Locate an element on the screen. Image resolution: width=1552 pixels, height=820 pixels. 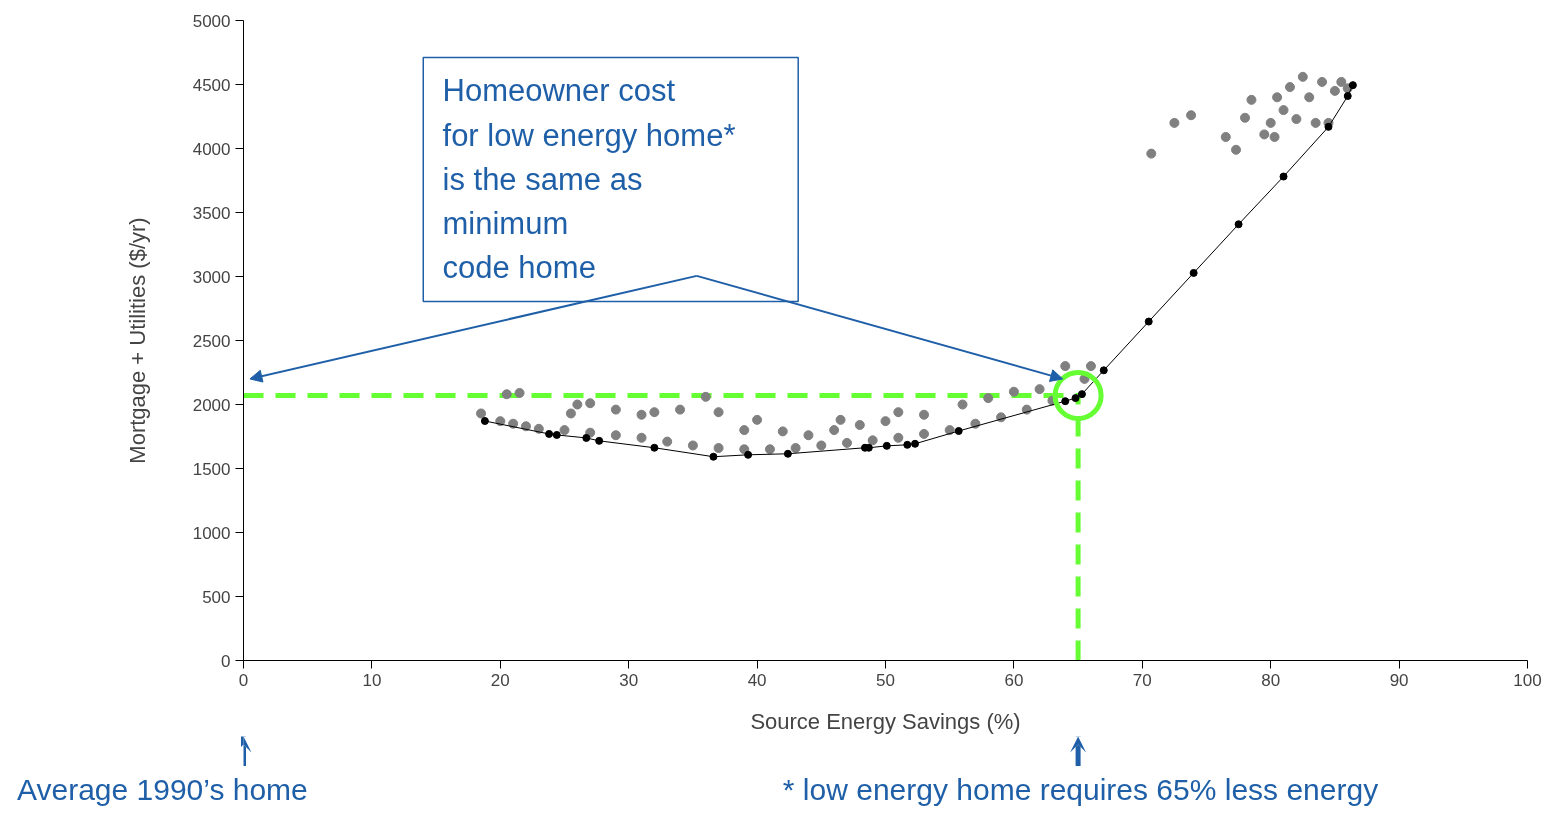
x-tick-label: 30 is located at coordinates (629, 680).